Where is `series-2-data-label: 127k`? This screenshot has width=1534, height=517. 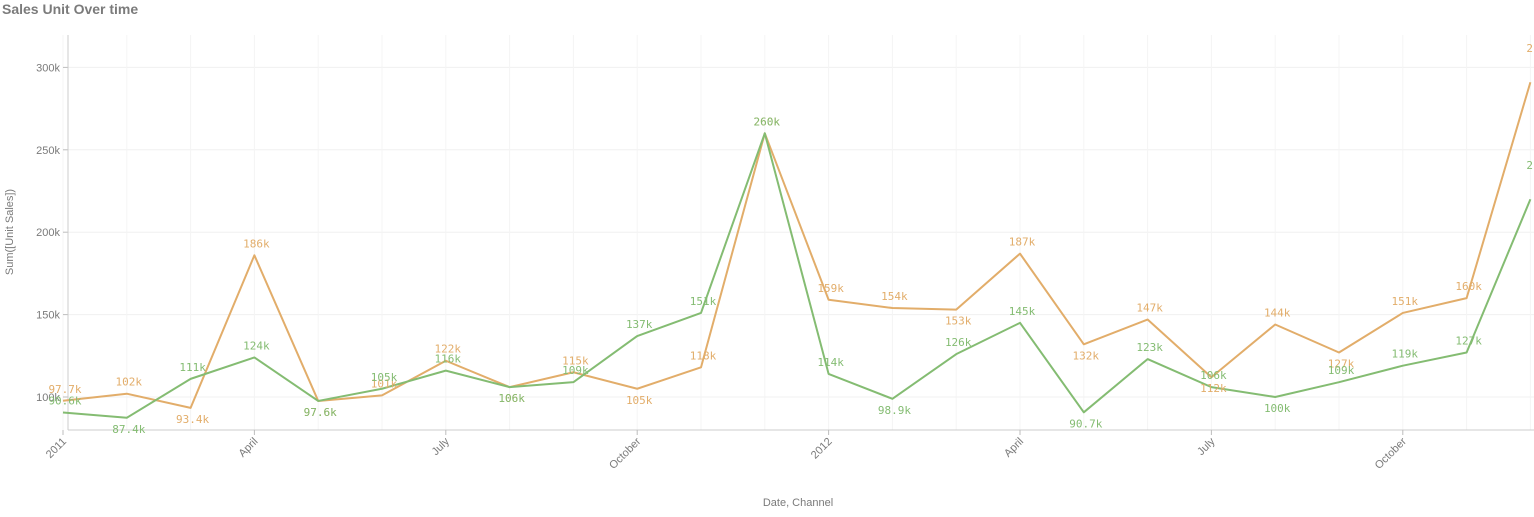 series-2-data-label: 127k is located at coordinates (1468, 341).